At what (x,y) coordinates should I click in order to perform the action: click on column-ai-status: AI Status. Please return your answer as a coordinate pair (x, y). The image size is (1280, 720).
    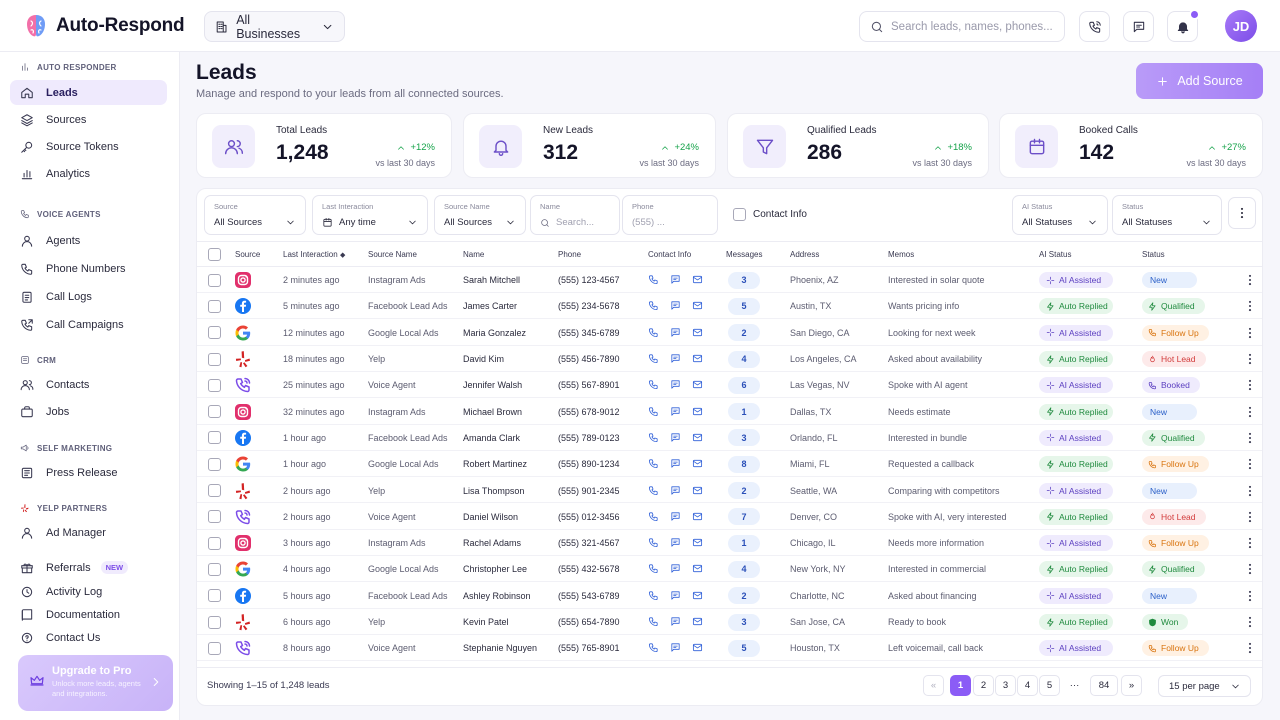
    Looking at the image, I should click on (1055, 254).